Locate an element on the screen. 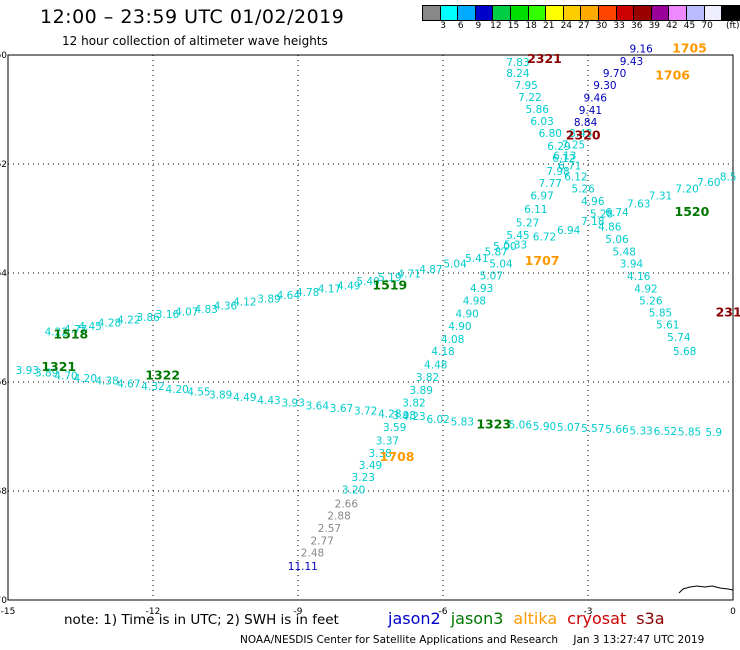  swh-value-label: 3.59 is located at coordinates (394, 428).